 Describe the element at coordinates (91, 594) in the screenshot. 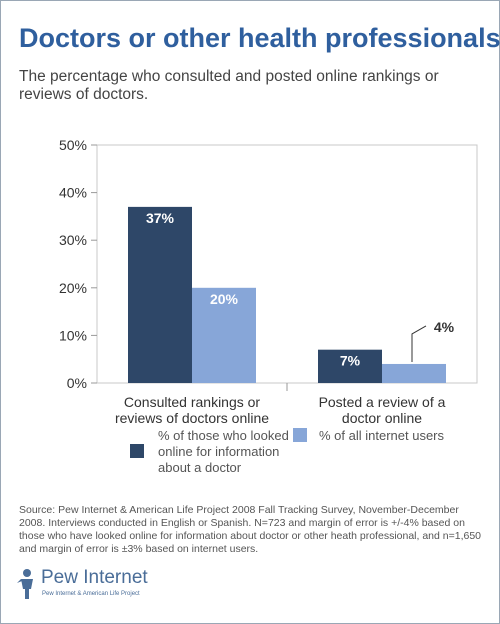

I see `logo-subtitle: Pew Internet & American Life Project` at that location.